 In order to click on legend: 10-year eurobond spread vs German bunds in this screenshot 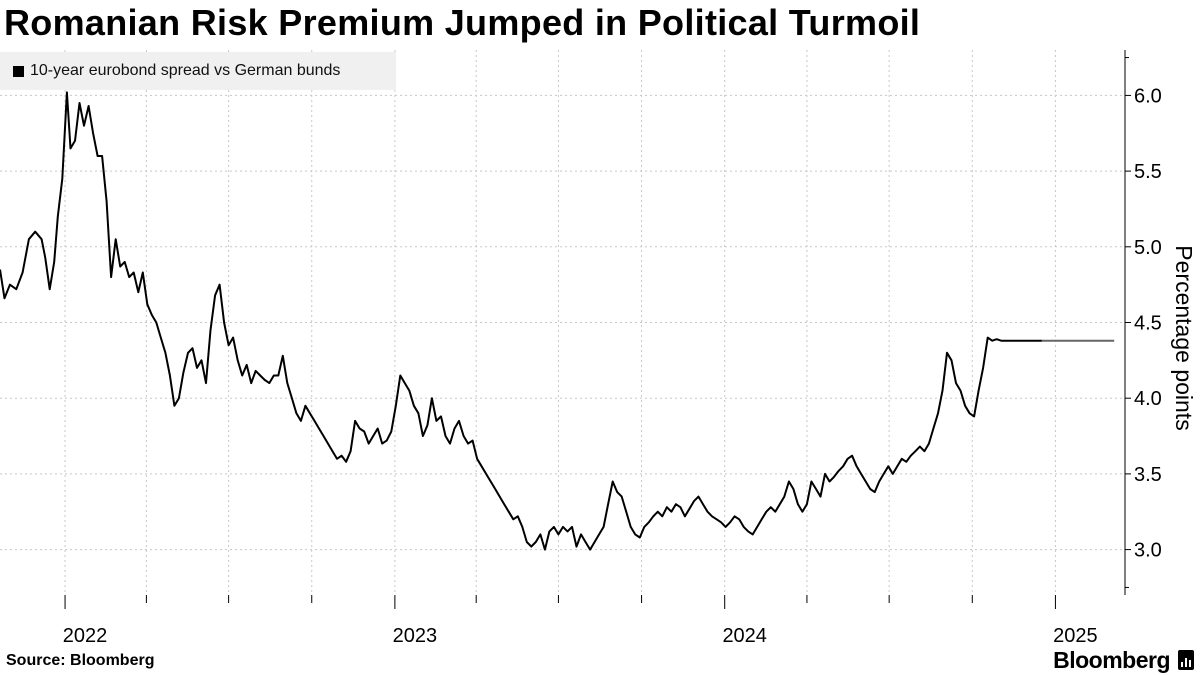, I will do `click(198, 71)`.